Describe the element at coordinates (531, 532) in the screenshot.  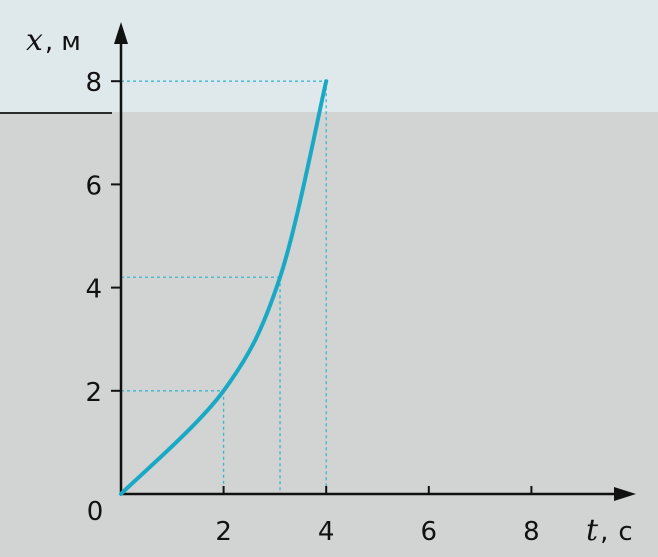
I see `x-tick-label: 8` at that location.